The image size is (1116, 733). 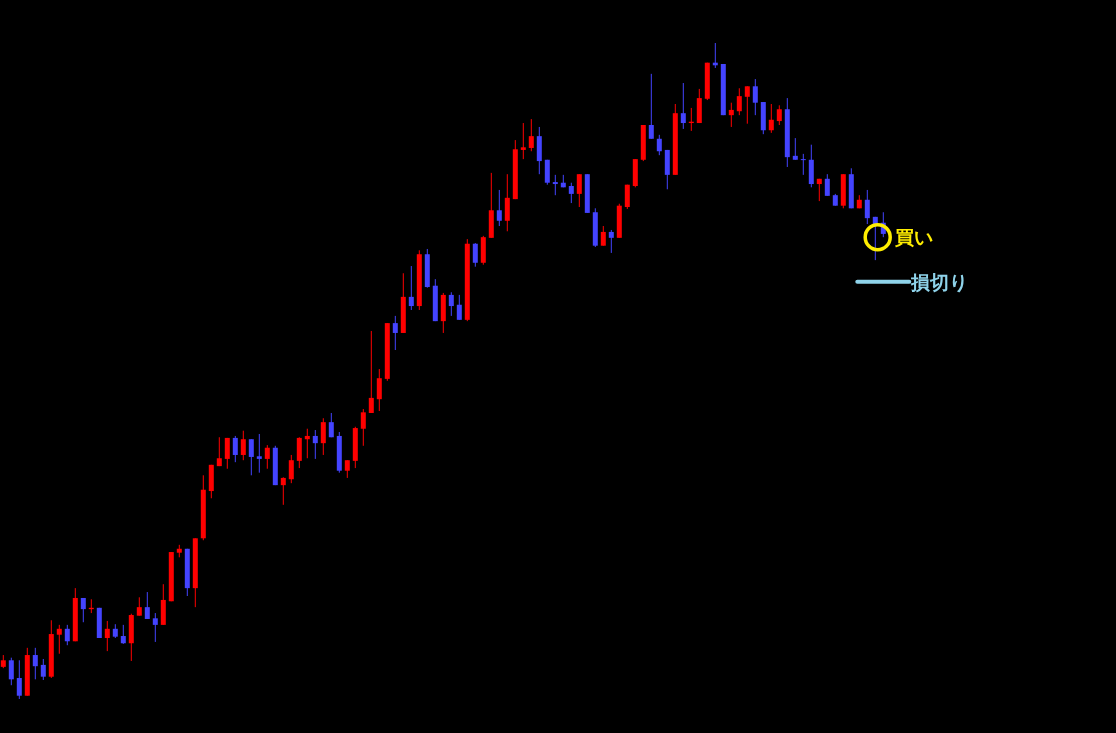 I want to click on ref-line-label: 損切り, so click(x=939, y=281).